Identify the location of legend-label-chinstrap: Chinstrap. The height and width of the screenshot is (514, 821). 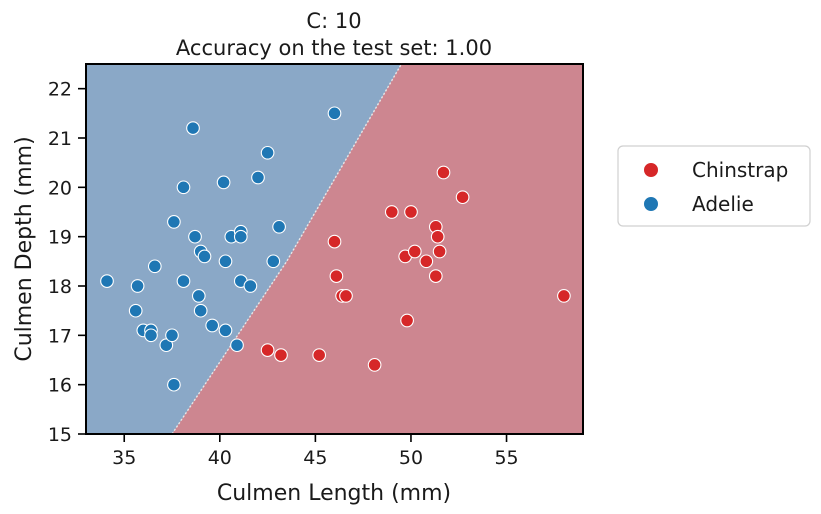
(740, 170).